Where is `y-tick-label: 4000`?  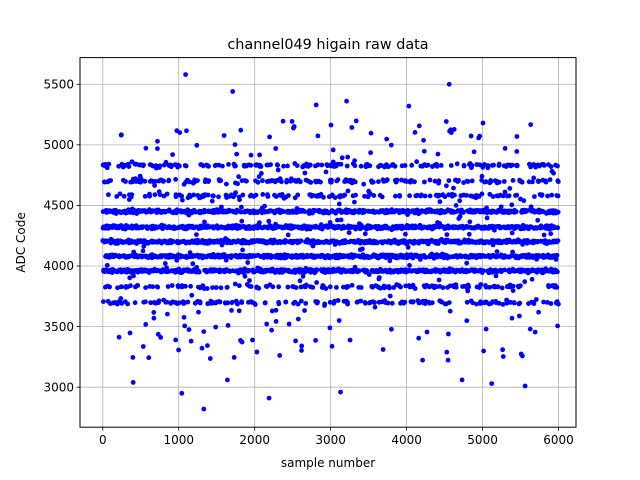 y-tick-label: 4000 is located at coordinates (58, 266).